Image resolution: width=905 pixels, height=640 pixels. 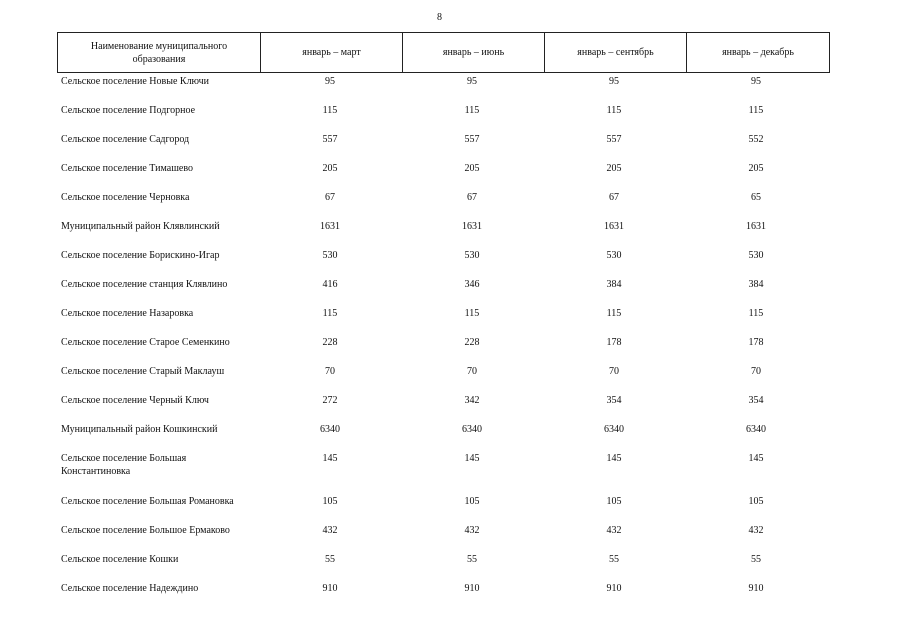 What do you see at coordinates (331, 52) in the screenshot?
I see `header-cell: январь – март` at bounding box center [331, 52].